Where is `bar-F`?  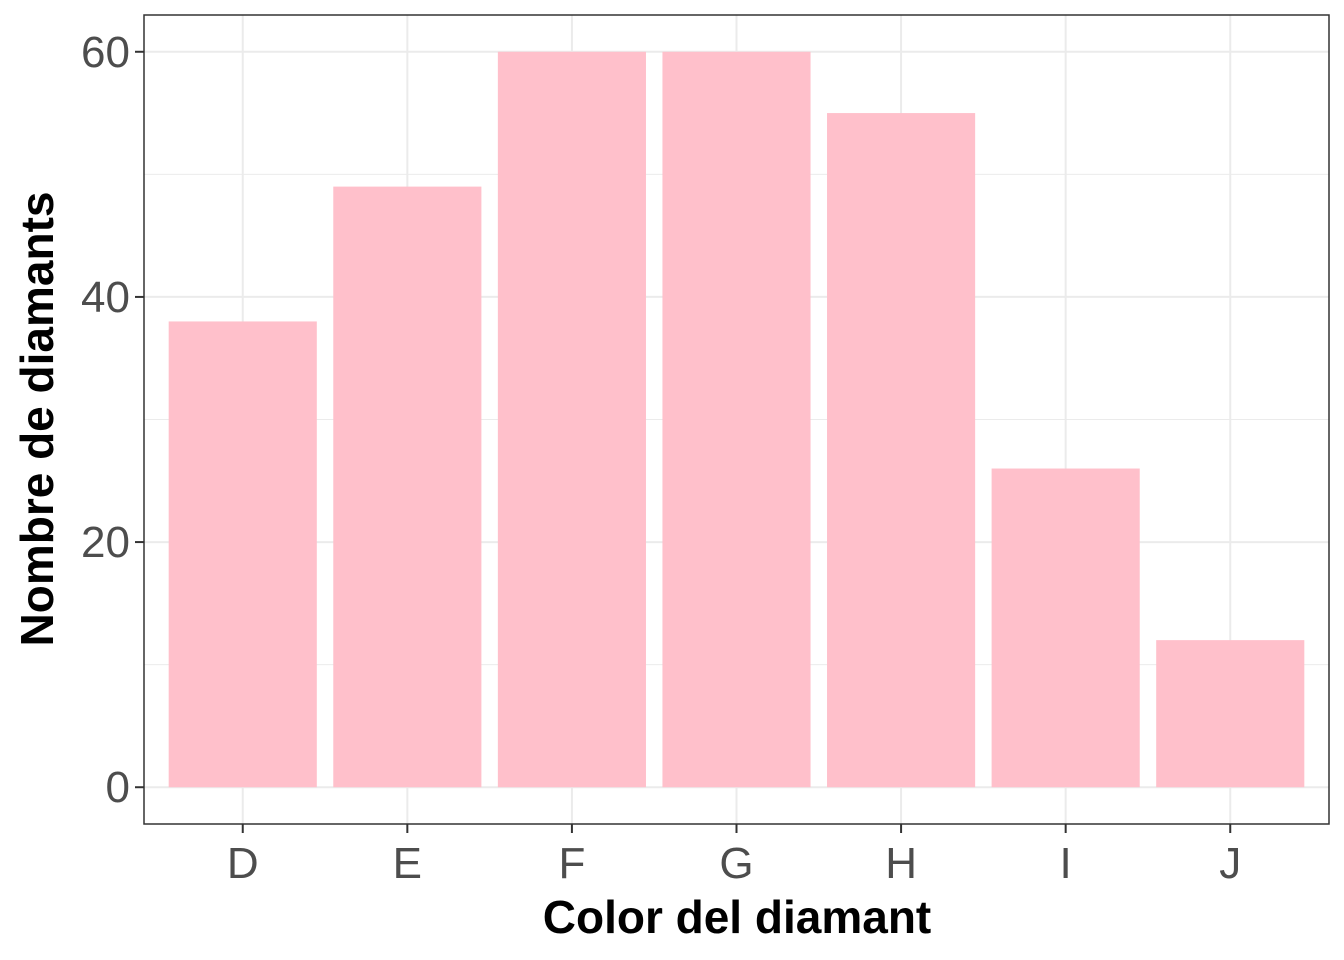
bar-F is located at coordinates (571, 419).